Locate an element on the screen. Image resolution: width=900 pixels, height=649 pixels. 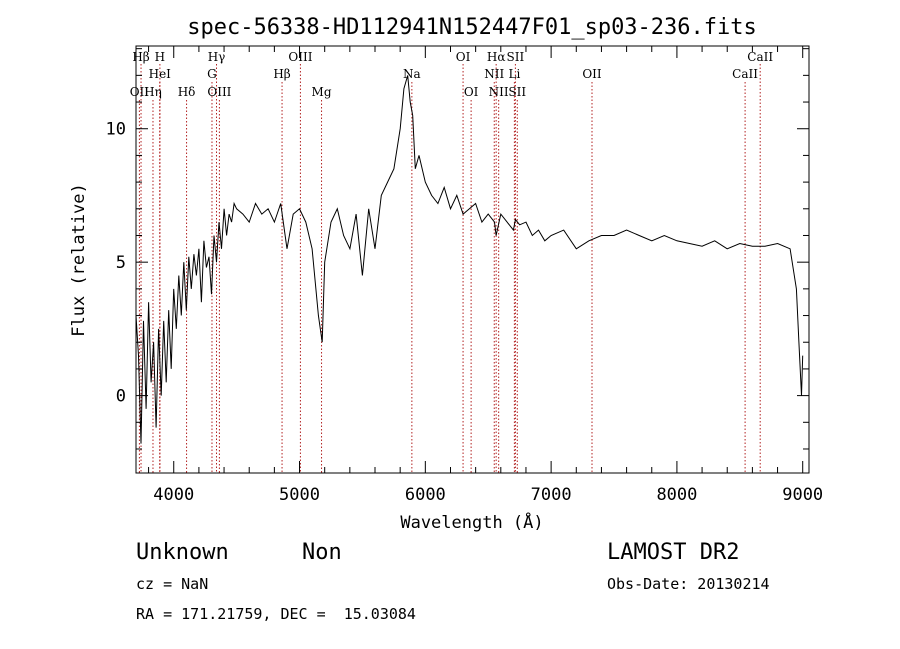
line-marker-label: Li is located at coordinates (514, 74).